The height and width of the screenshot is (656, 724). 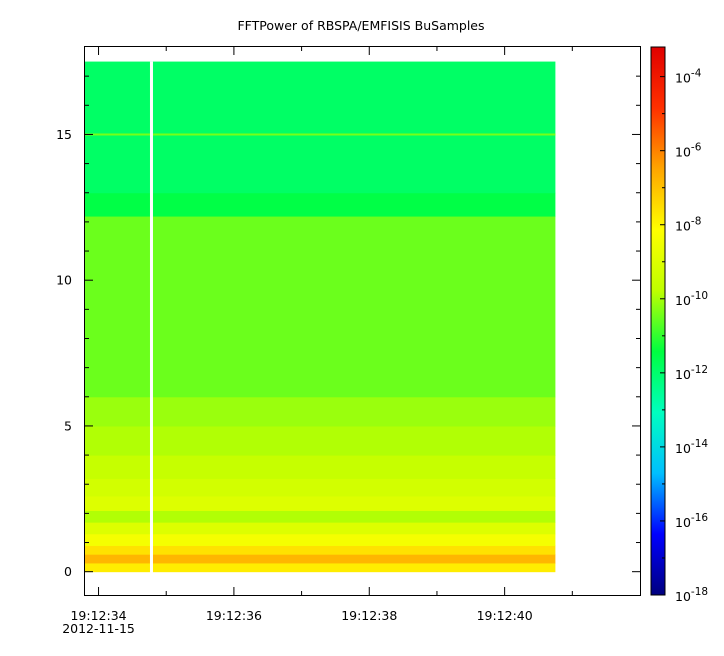 What do you see at coordinates (151, 317) in the screenshot?
I see `data-gap` at bounding box center [151, 317].